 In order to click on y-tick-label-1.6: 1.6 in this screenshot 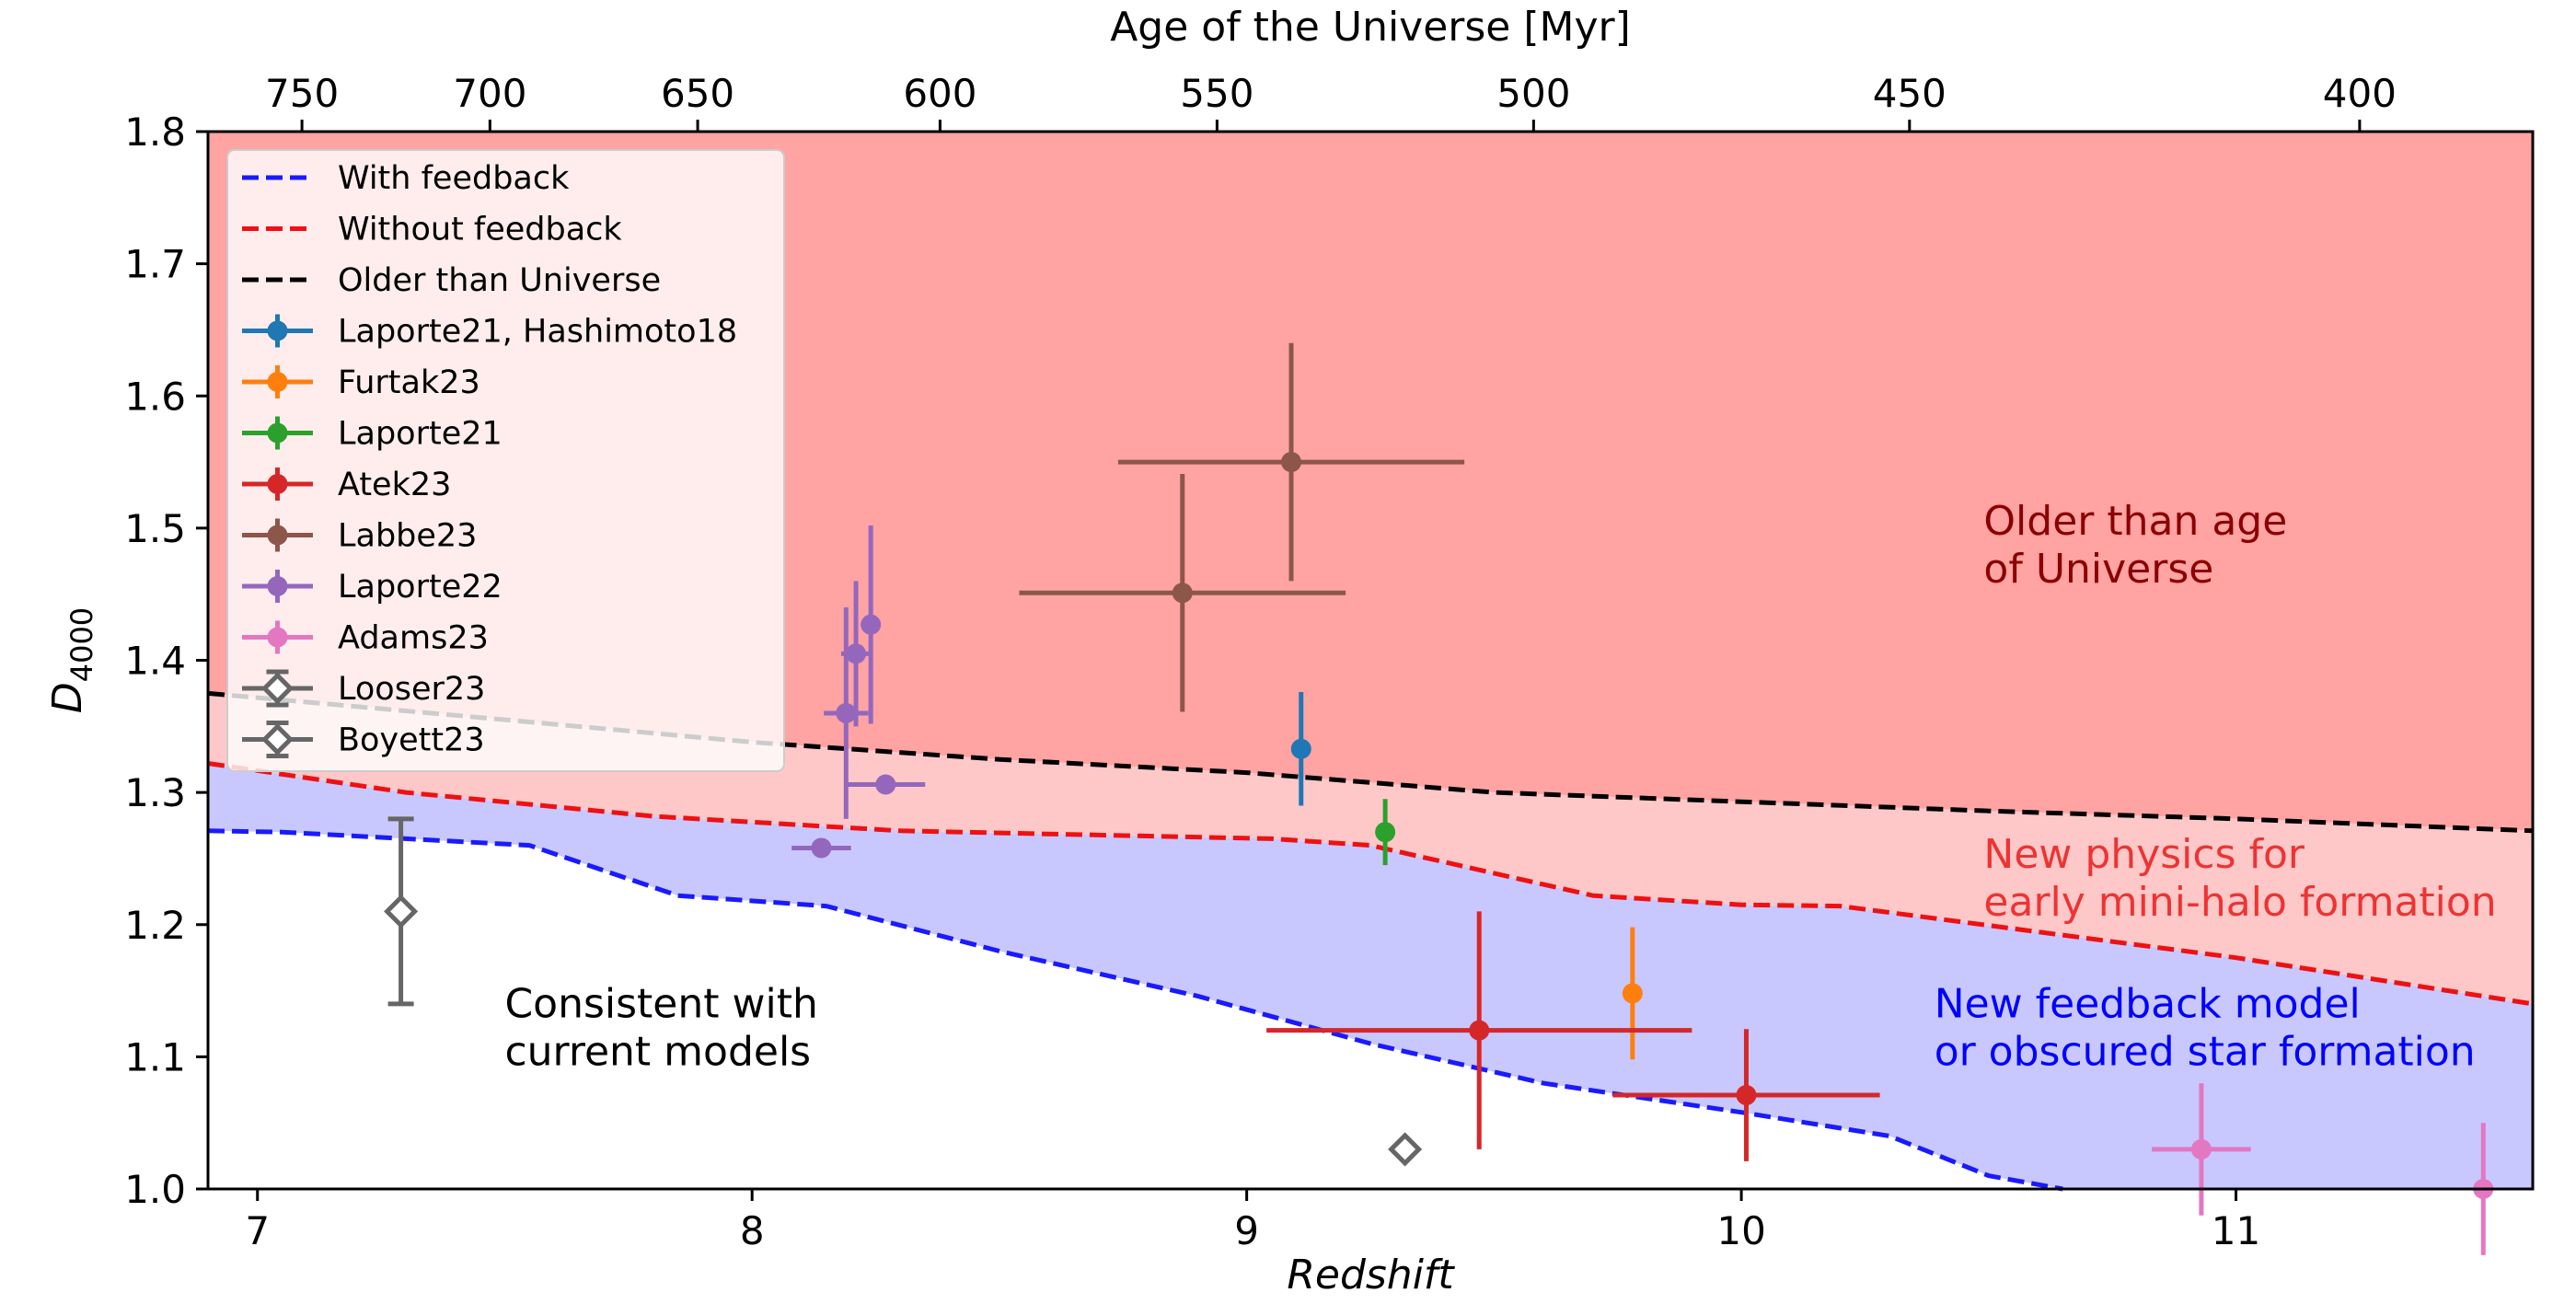, I will do `click(155, 397)`.